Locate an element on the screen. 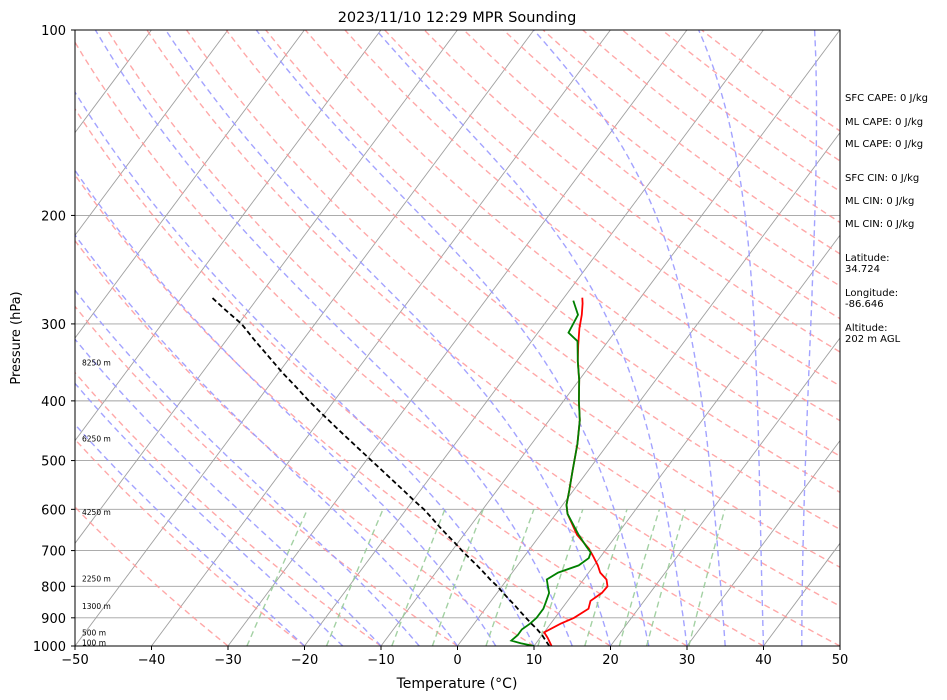 The width and height of the screenshot is (947, 700). info-altitude: Altitude: 202 m AGL is located at coordinates (873, 334).